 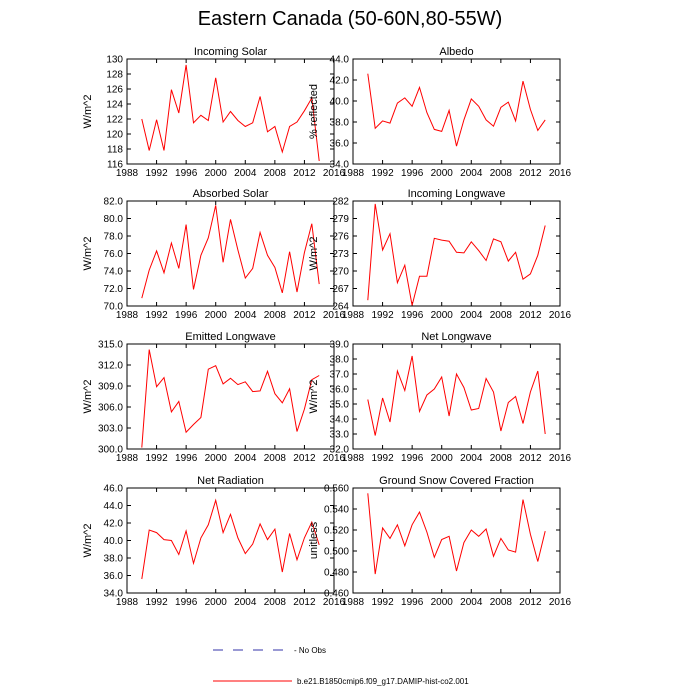 What do you see at coordinates (314, 111) in the screenshot?
I see `y-axis-label: % reflected` at bounding box center [314, 111].